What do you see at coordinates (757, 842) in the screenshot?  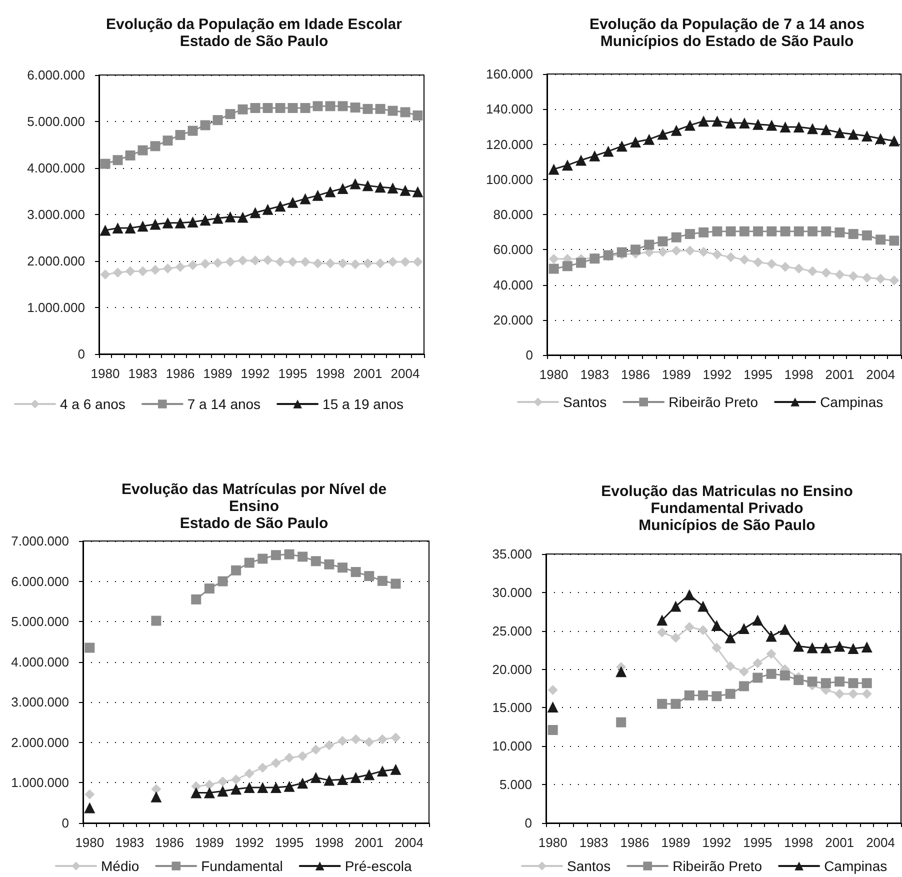 I see `x-tick-label: 1995` at bounding box center [757, 842].